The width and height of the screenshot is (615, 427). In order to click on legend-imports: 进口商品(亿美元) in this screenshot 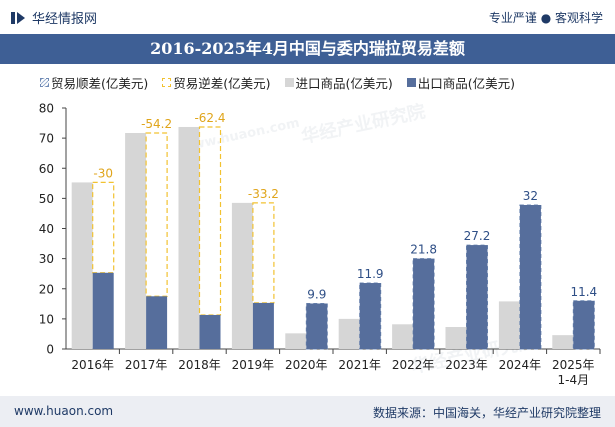, I will do `click(338, 82)`.